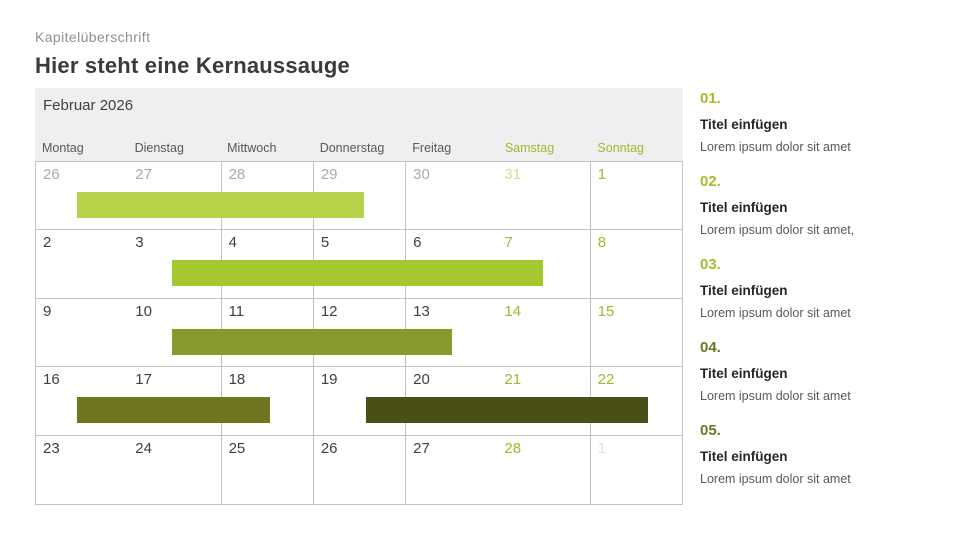  What do you see at coordinates (635, 332) in the screenshot?
I see `calendar-day-cell: 15` at bounding box center [635, 332].